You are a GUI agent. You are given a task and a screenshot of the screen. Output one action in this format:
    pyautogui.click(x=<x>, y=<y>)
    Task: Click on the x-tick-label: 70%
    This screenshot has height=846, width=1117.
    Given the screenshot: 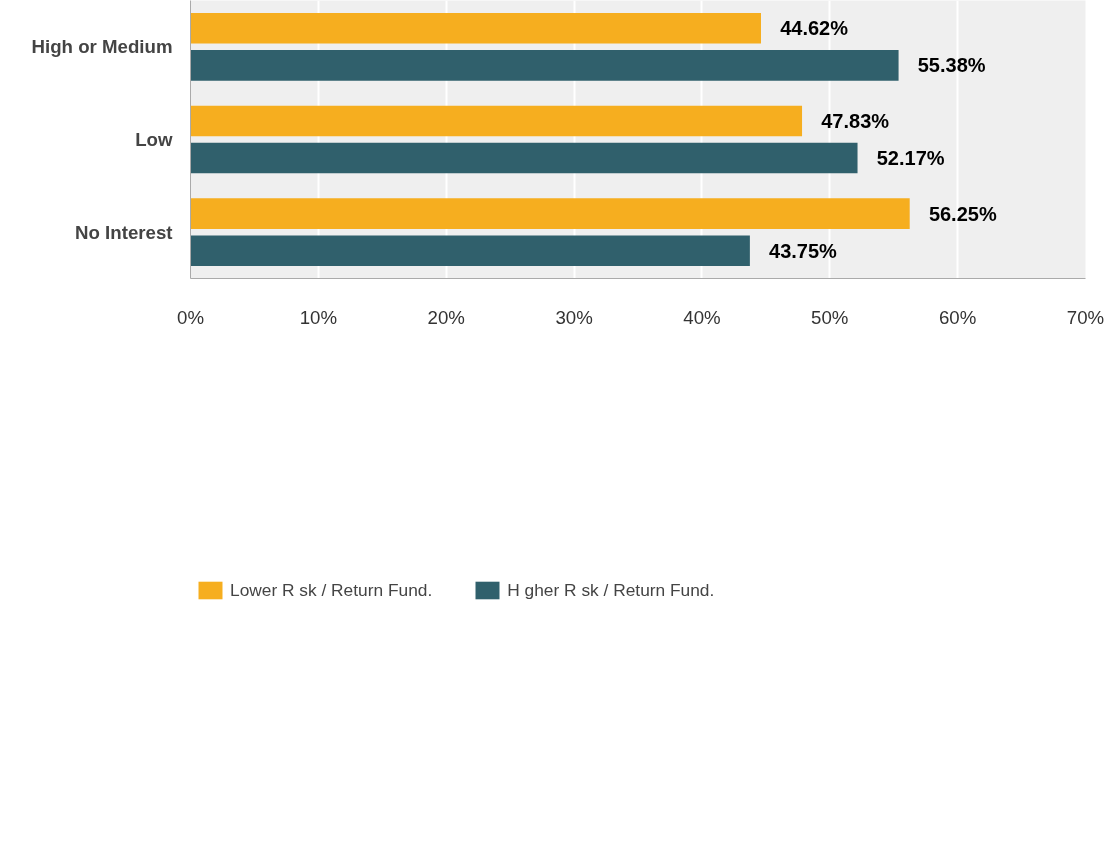 What is the action you would take?
    pyautogui.click(x=1085, y=317)
    